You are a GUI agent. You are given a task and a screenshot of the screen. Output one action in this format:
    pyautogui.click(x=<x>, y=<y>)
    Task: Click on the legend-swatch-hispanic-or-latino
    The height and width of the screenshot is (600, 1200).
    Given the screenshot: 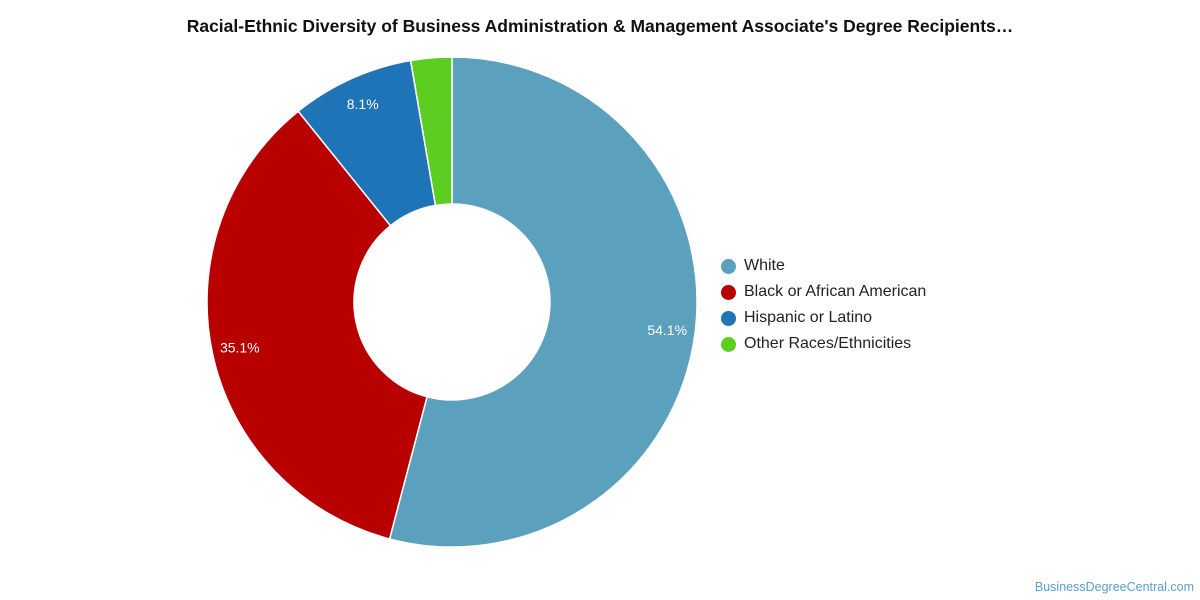 What is the action you would take?
    pyautogui.click(x=728, y=318)
    